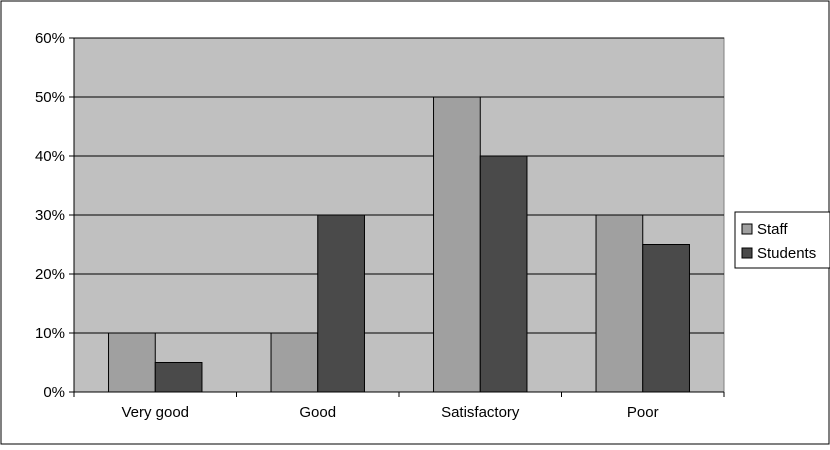  Describe the element at coordinates (50, 38) in the screenshot. I see `y-tick-label: 60%` at that location.